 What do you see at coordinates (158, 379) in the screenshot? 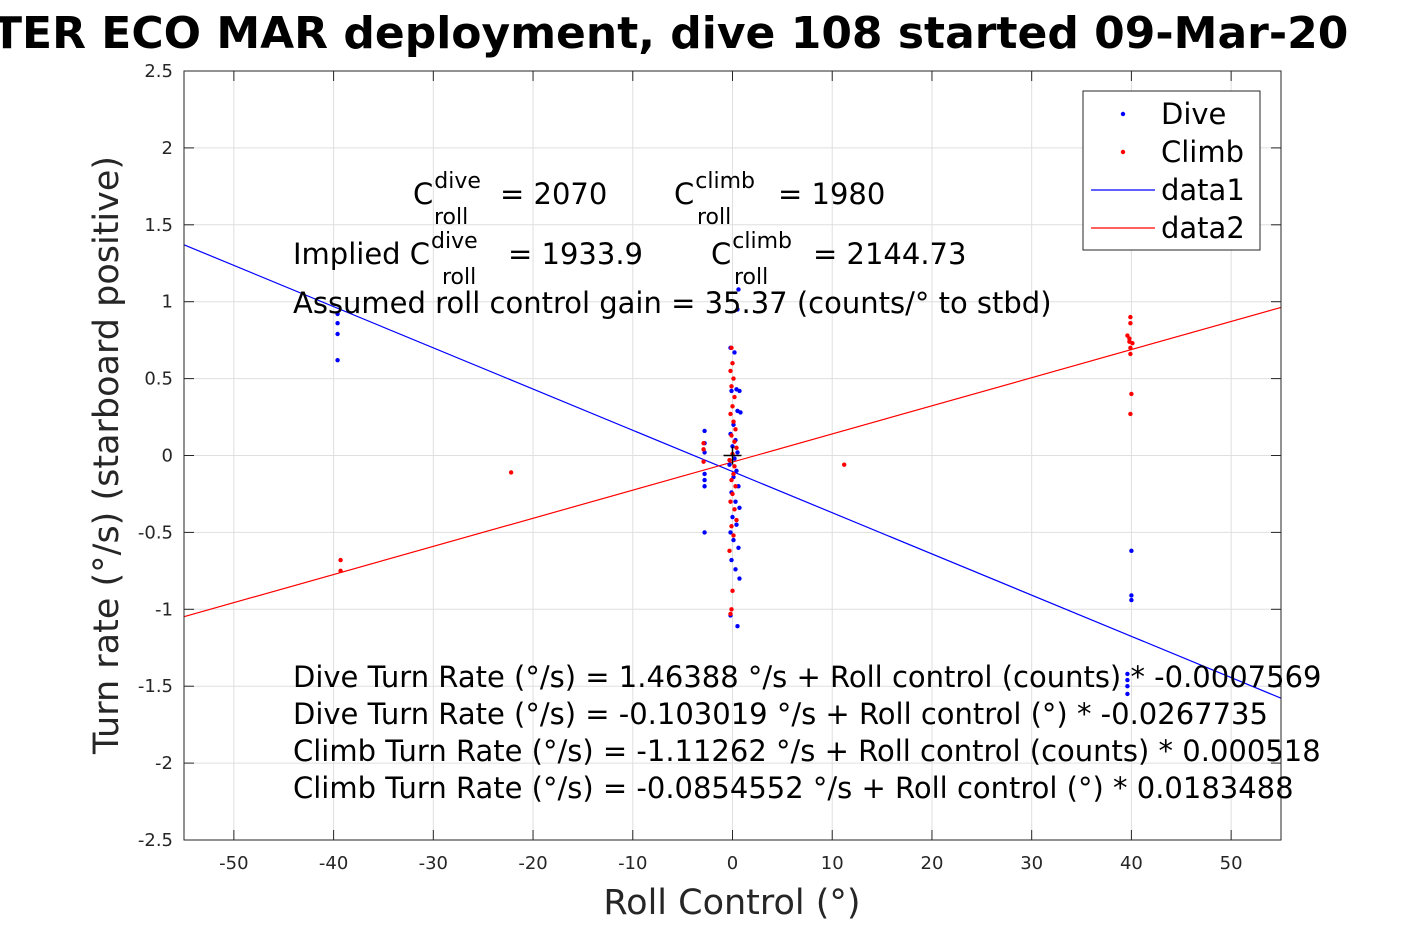
I see `y-tick-label: 0.5` at bounding box center [158, 379].